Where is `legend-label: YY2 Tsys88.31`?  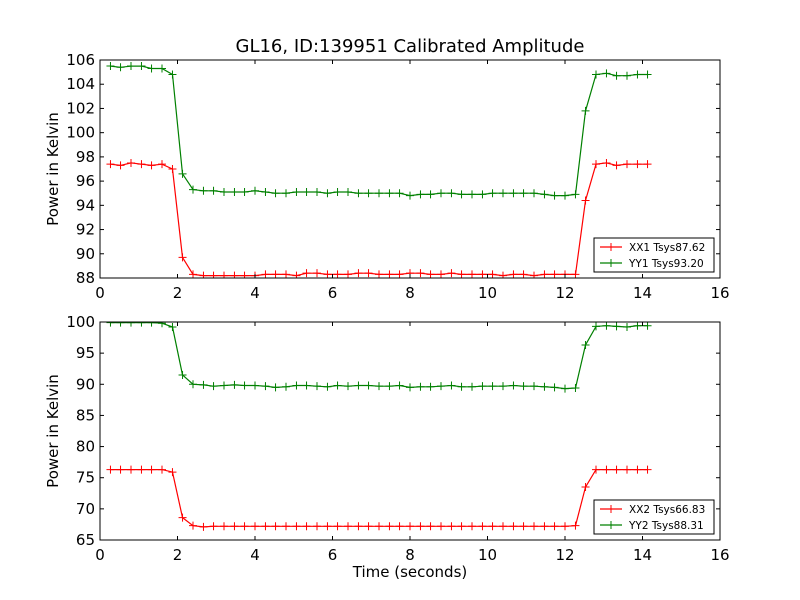
legend-label: YY2 Tsys88.31 is located at coordinates (666, 526).